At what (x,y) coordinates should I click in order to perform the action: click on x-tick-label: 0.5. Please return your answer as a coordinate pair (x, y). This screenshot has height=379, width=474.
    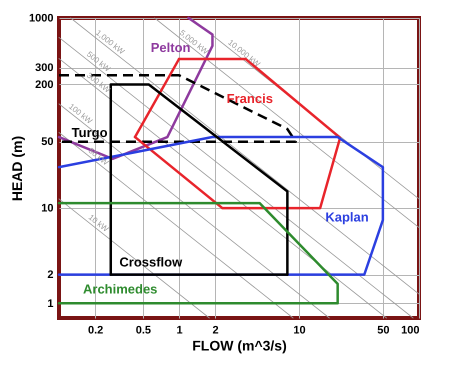
    Looking at the image, I should click on (144, 330).